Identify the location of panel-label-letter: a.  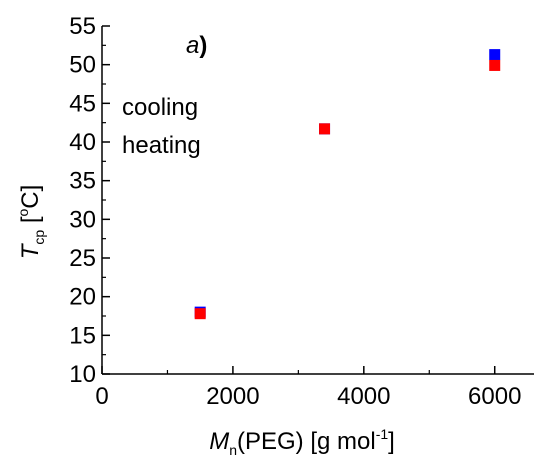
(192, 45).